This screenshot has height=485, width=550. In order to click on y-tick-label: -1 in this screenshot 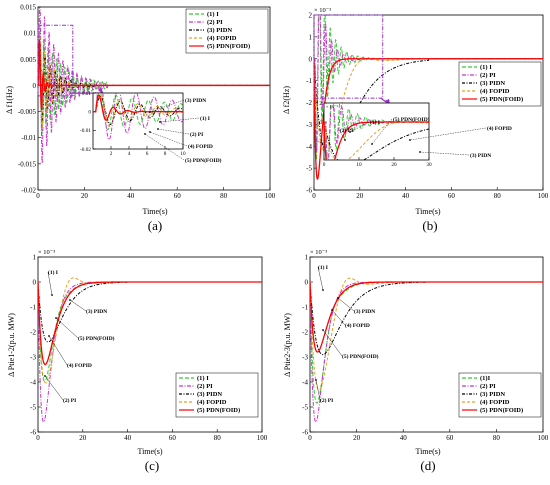, I will do `click(33, 308)`.